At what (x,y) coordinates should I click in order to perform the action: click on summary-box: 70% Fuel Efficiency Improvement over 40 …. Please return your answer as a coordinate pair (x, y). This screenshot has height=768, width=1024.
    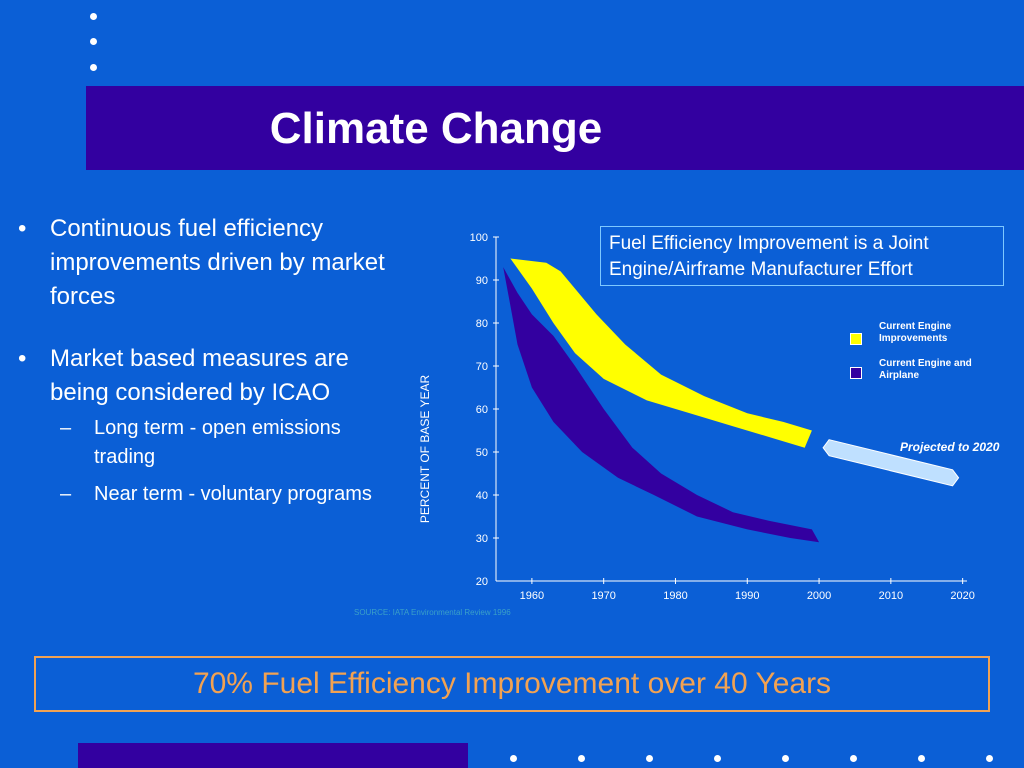
    Looking at the image, I should click on (512, 684).